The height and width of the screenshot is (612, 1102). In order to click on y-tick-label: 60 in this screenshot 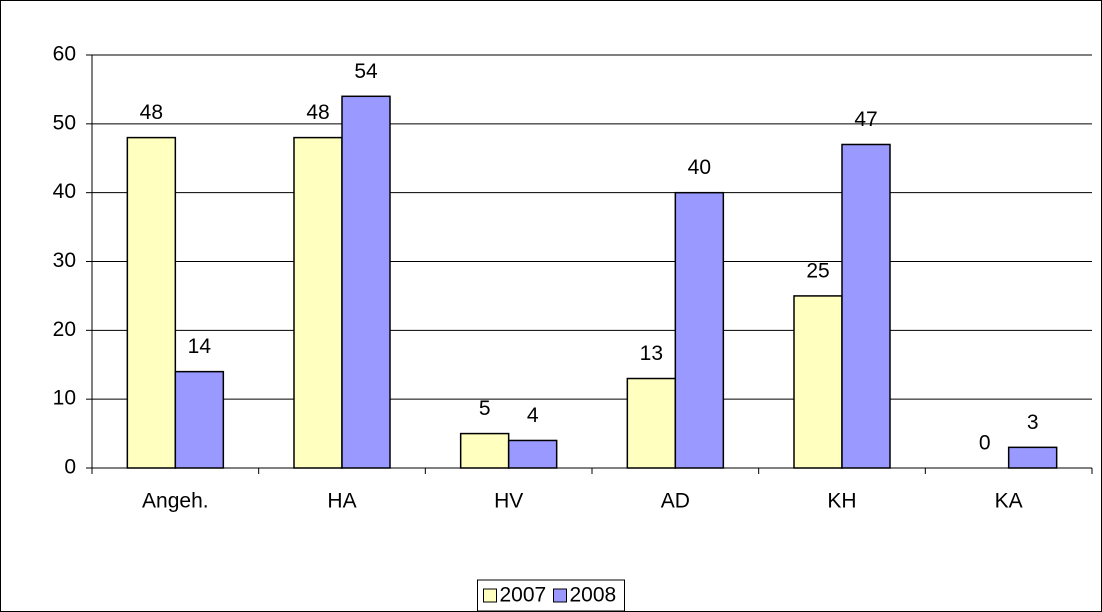, I will do `click(64, 54)`.